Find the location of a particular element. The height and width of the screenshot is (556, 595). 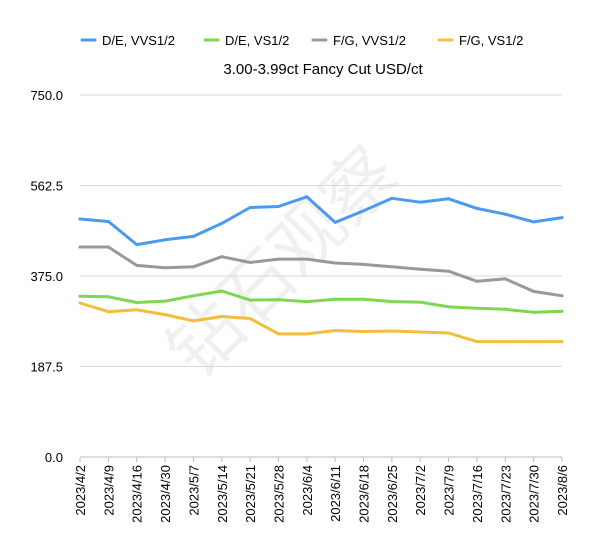

y-tick-label: 187.5 is located at coordinates (46, 367).